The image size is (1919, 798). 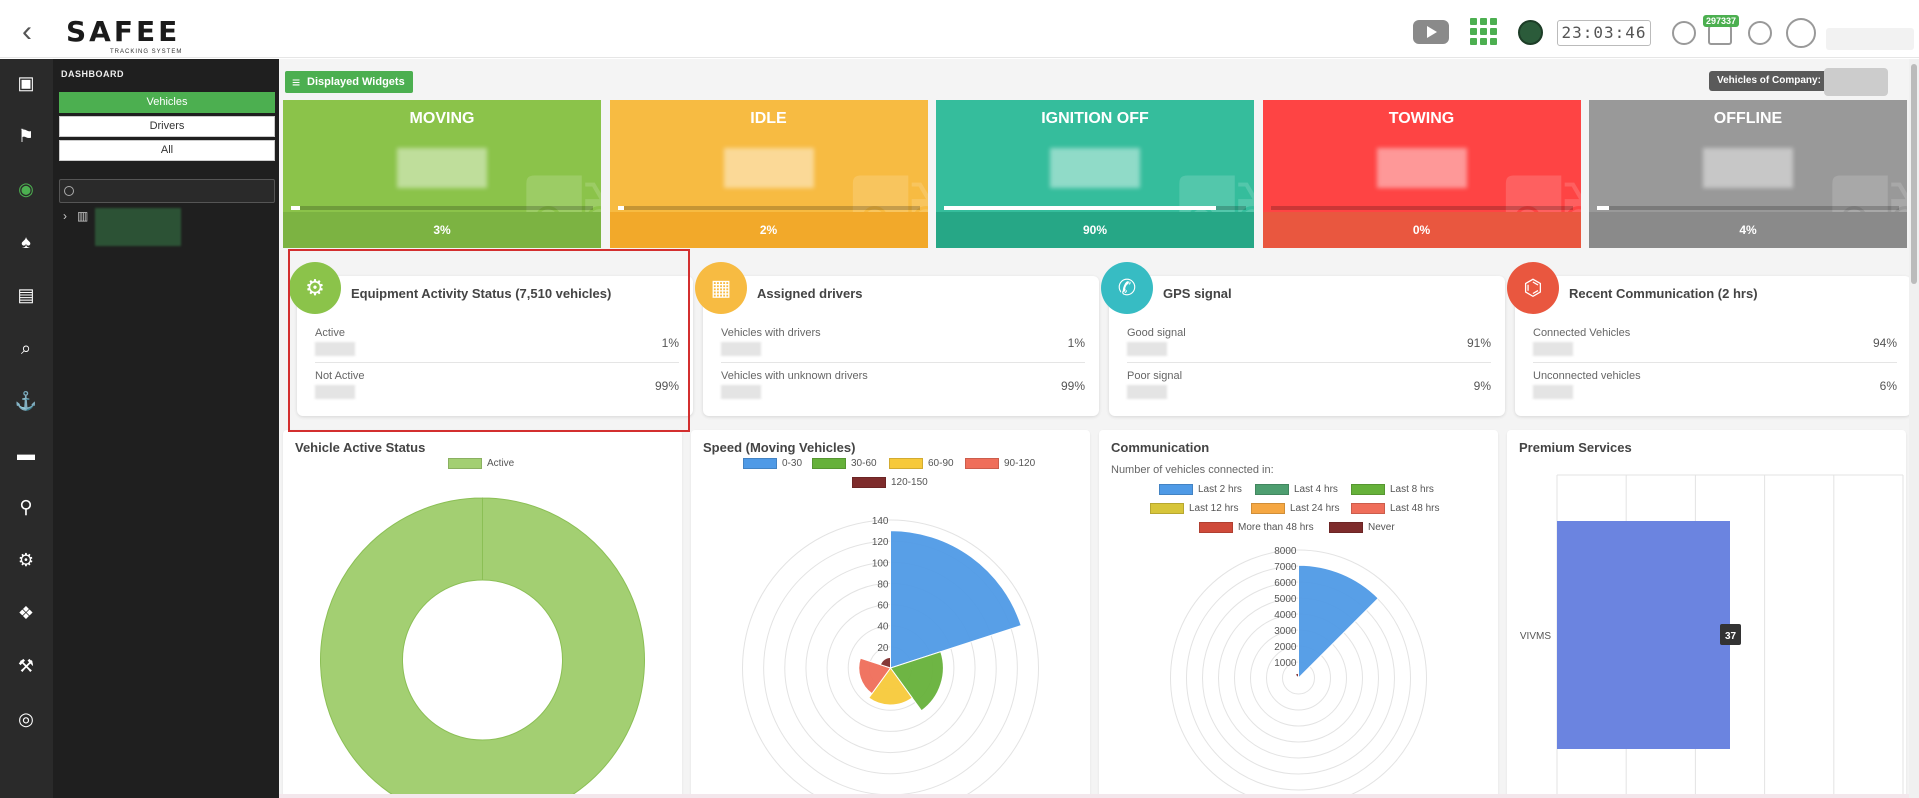 What do you see at coordinates (1285, 551) in the screenshot?
I see `polar-tick-label: 8000` at bounding box center [1285, 551].